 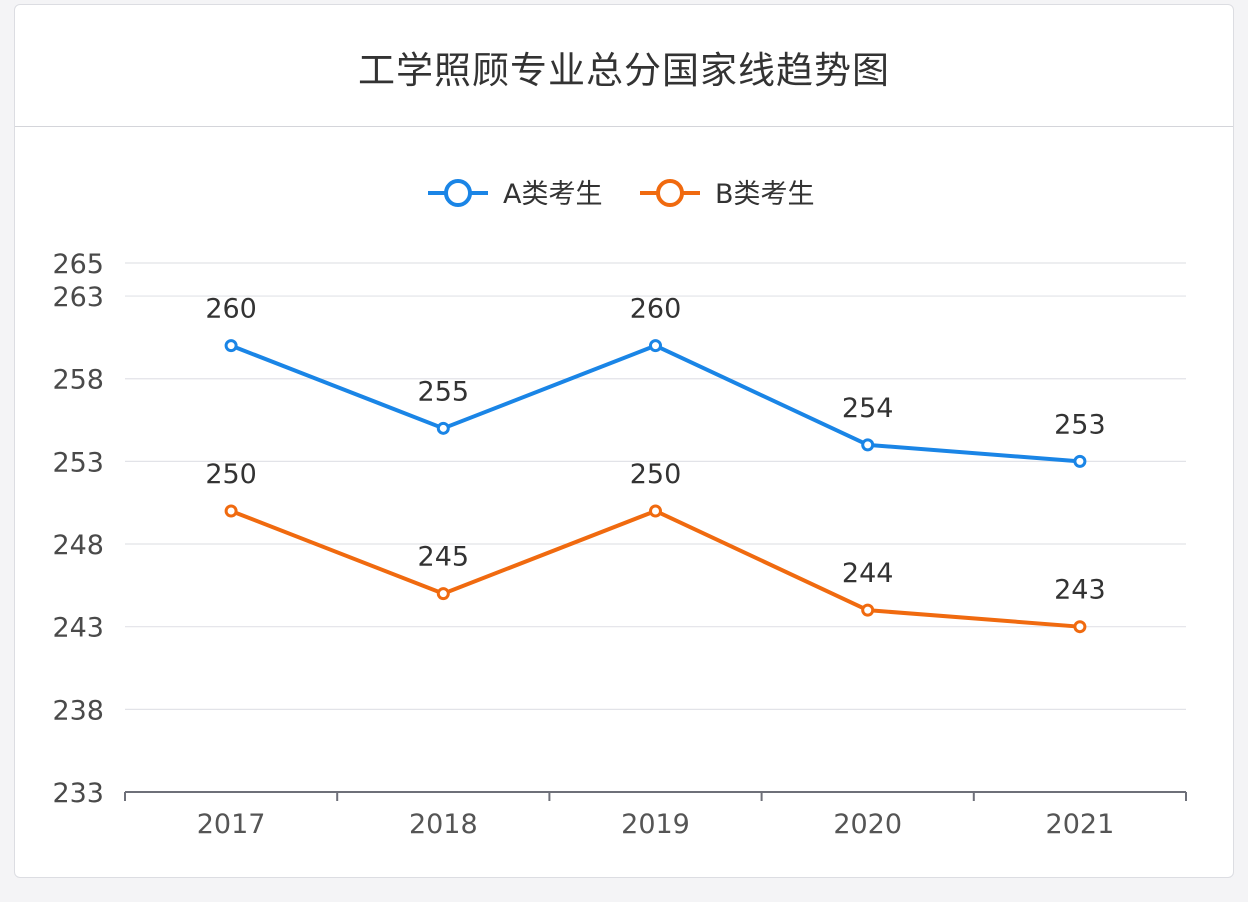 I want to click on y-tick-label: 243, so click(x=78, y=628).